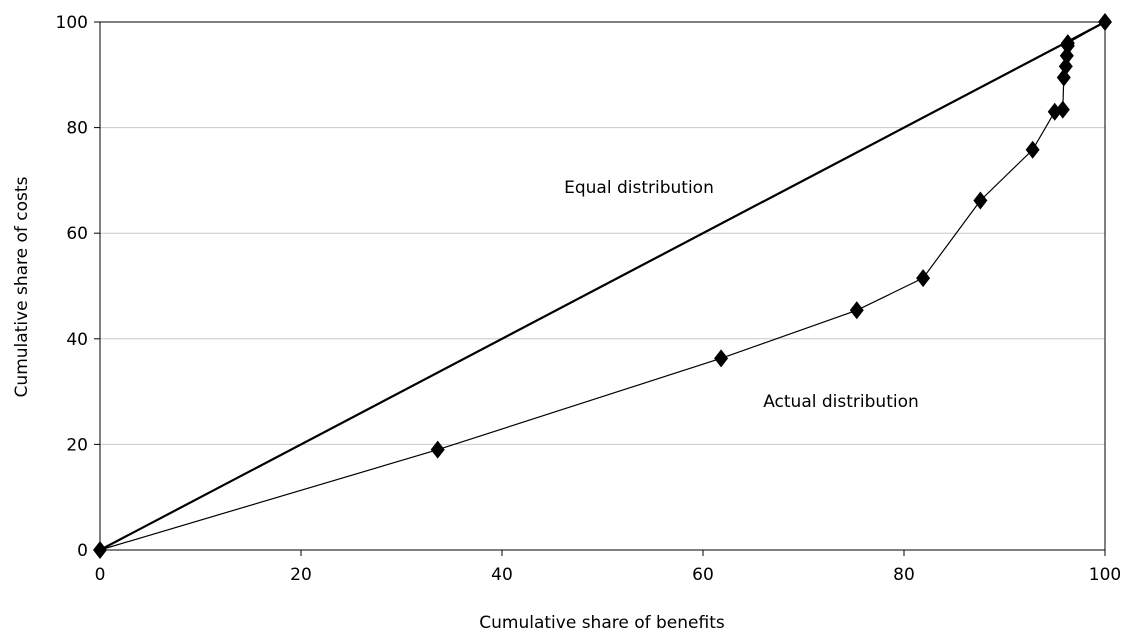 The image size is (1132, 637). What do you see at coordinates (72, 23) in the screenshot?
I see `y-tick-label-100: 100` at bounding box center [72, 23].